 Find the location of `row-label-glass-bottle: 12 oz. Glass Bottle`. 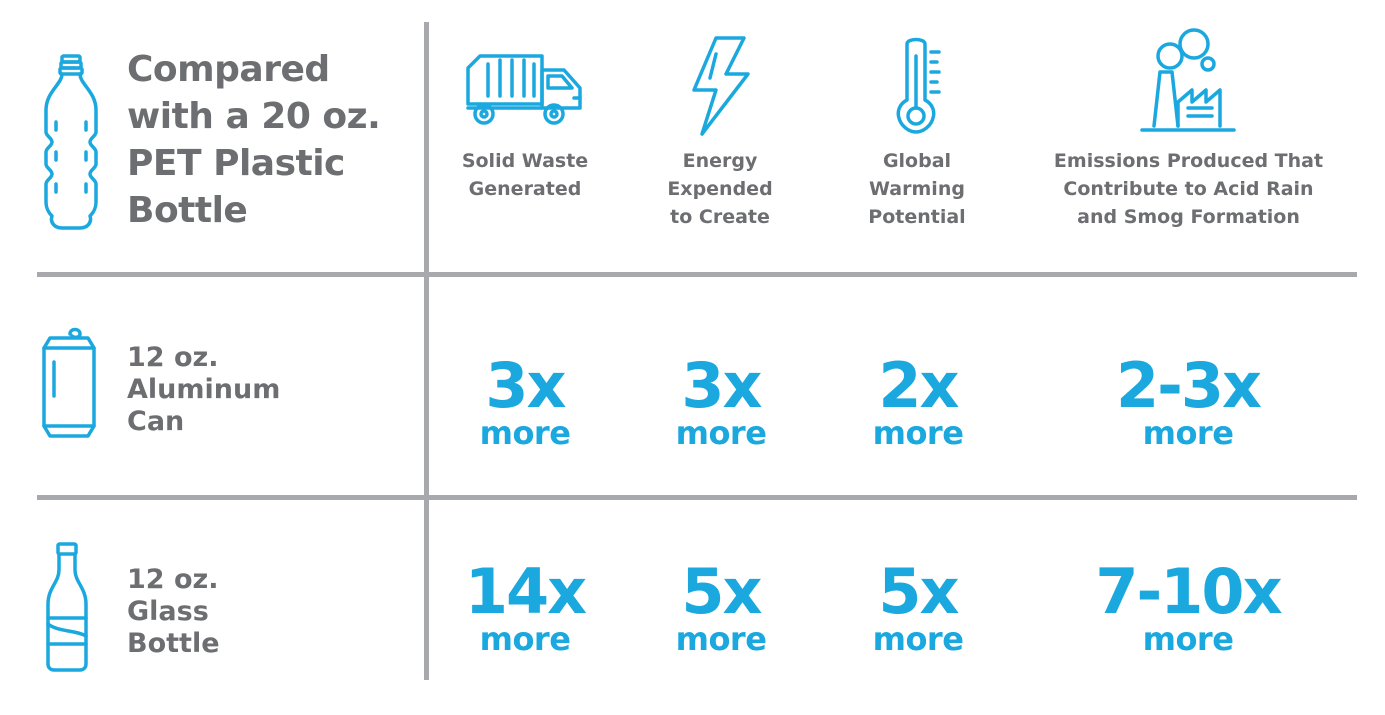

row-label-glass-bottle: 12 oz. Glass Bottle is located at coordinates (272, 612).